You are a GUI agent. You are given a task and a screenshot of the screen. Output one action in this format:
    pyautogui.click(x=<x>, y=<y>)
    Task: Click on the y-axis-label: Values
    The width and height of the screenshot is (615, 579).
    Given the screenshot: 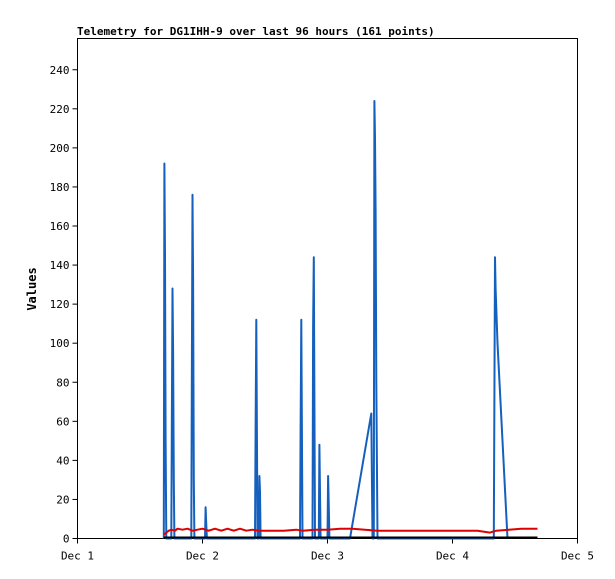 What is the action you would take?
    pyautogui.click(x=32, y=288)
    